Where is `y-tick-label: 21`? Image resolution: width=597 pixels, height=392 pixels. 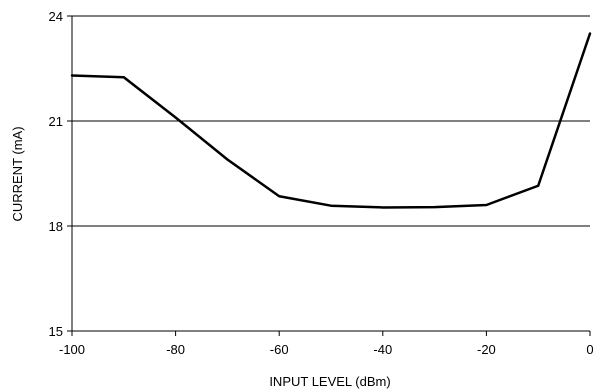
y-tick-label: 21 is located at coordinates (56, 121).